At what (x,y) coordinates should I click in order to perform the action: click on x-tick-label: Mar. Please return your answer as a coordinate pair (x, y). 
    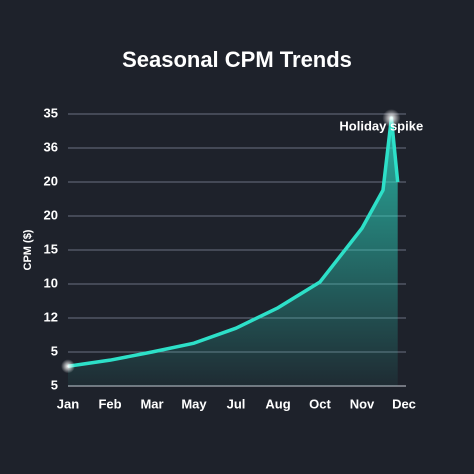
    Looking at the image, I should click on (151, 403).